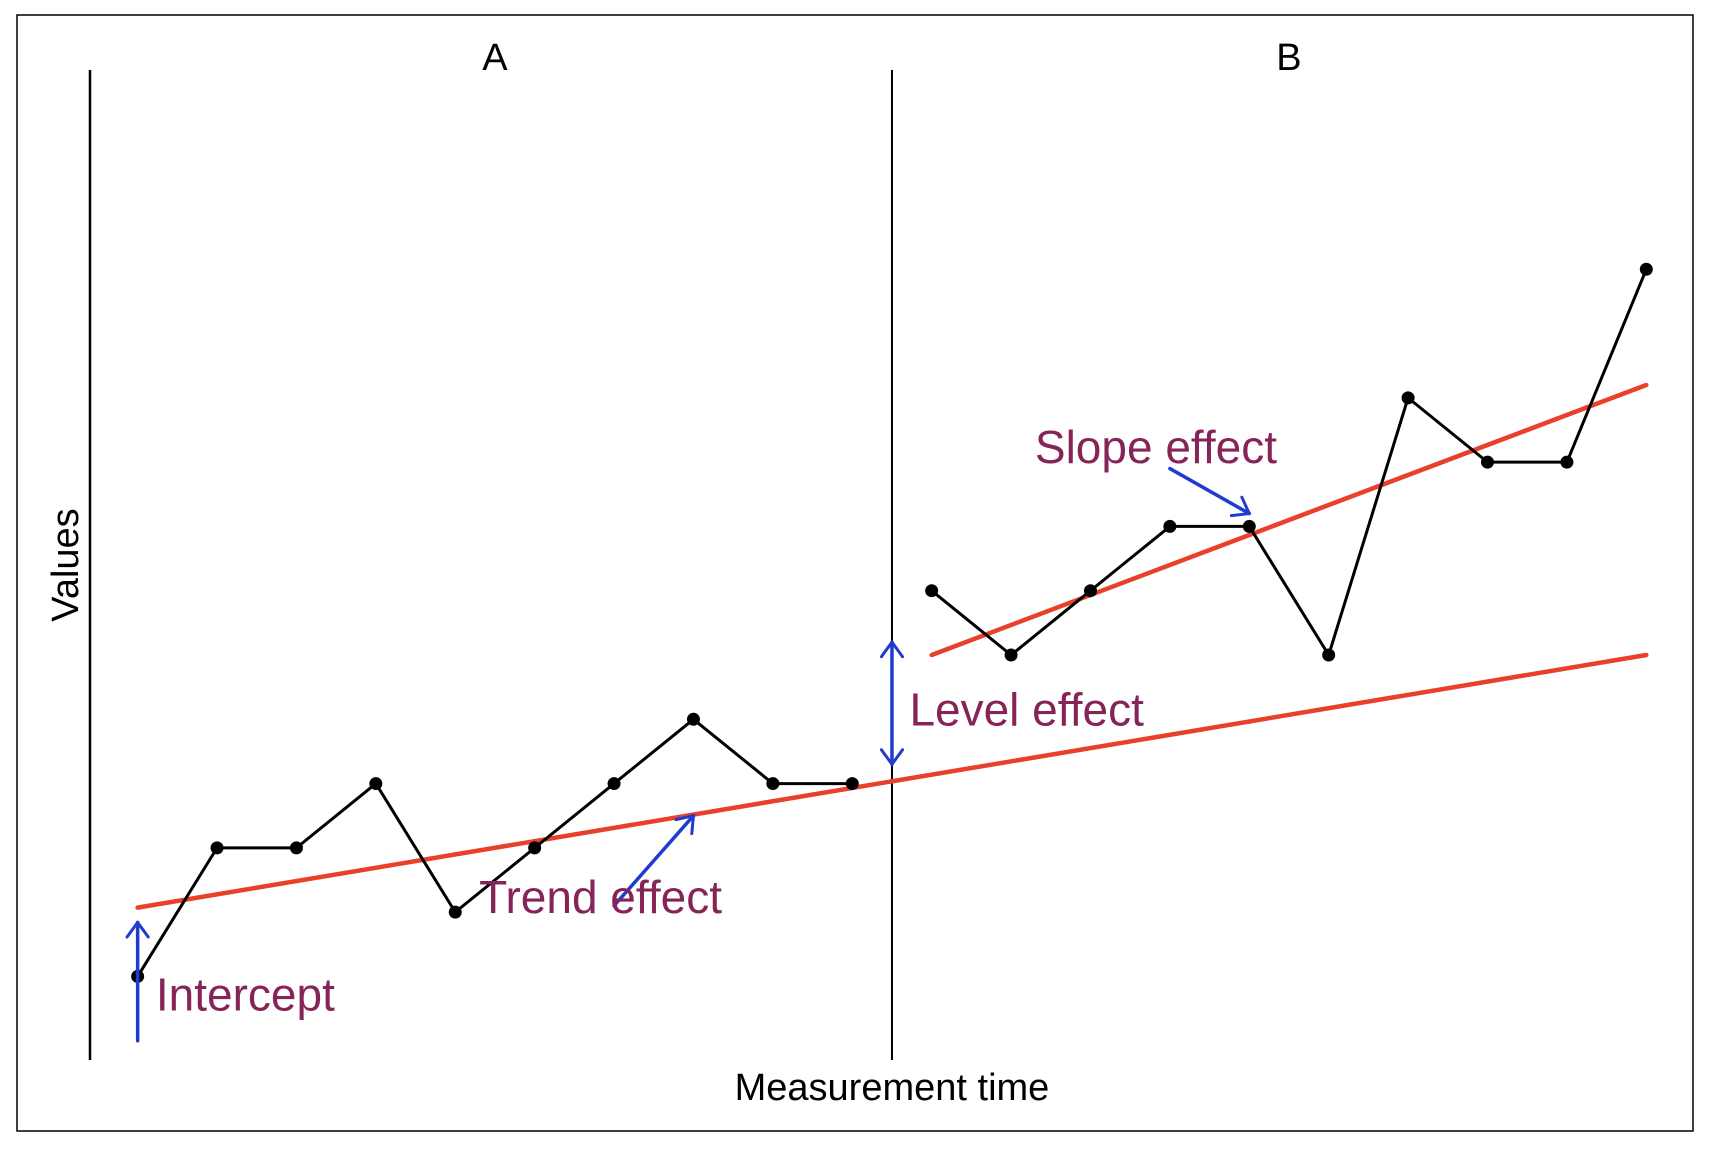 This screenshot has width=1710, height=1152. What do you see at coordinates (600, 897) in the screenshot?
I see `annotation-label: Trend effect` at bounding box center [600, 897].